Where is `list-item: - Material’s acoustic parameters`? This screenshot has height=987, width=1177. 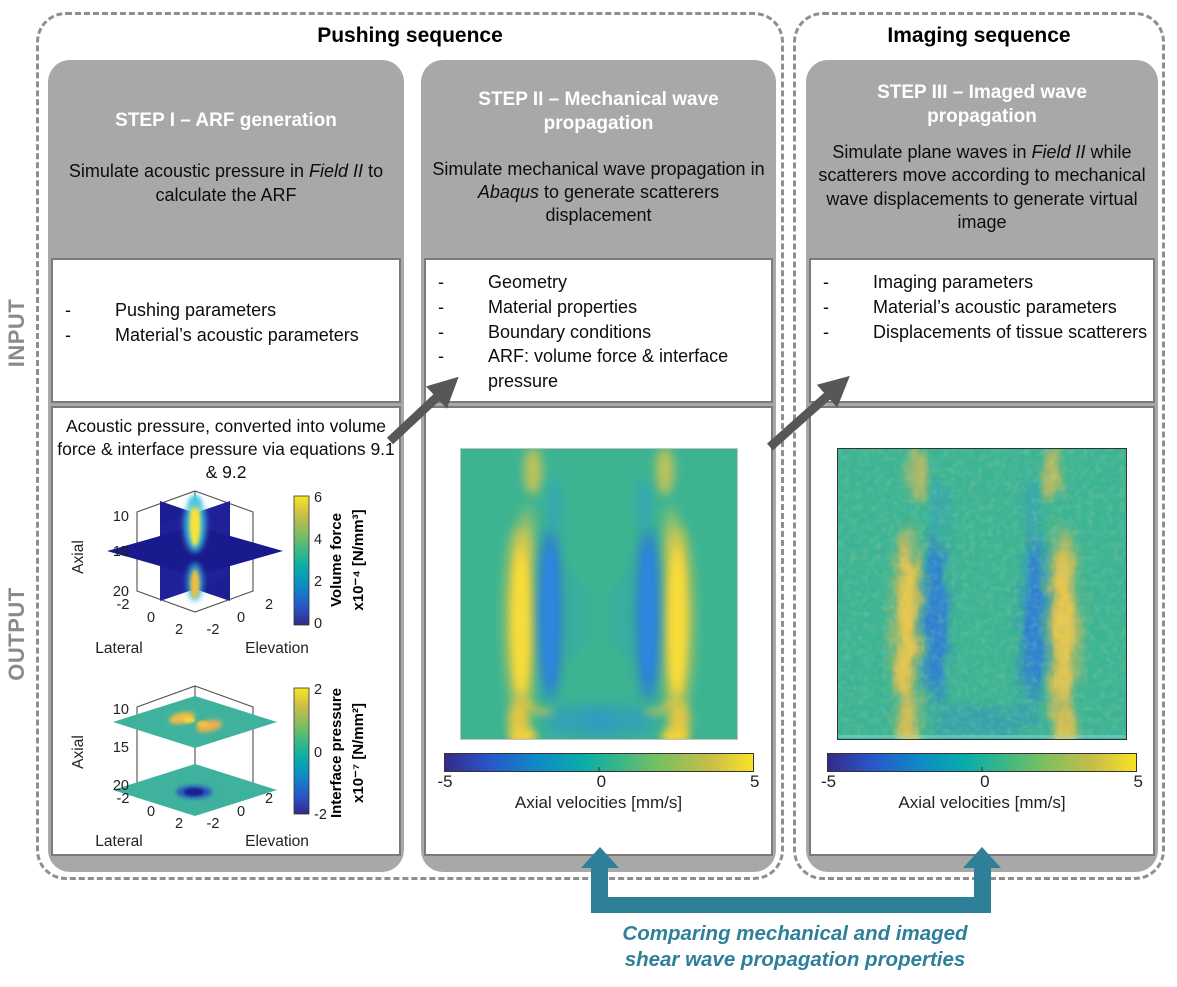 list-item: - Material’s acoustic parameters is located at coordinates (986, 307).